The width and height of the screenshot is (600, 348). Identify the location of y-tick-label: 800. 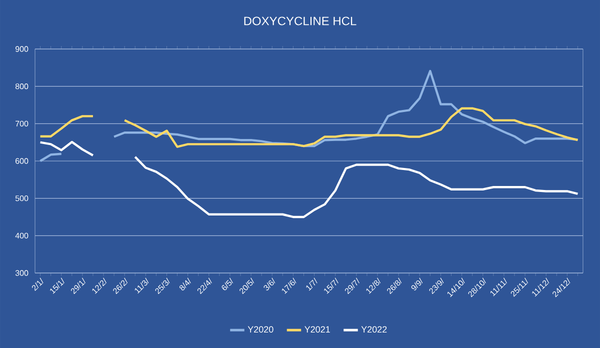
(21, 87).